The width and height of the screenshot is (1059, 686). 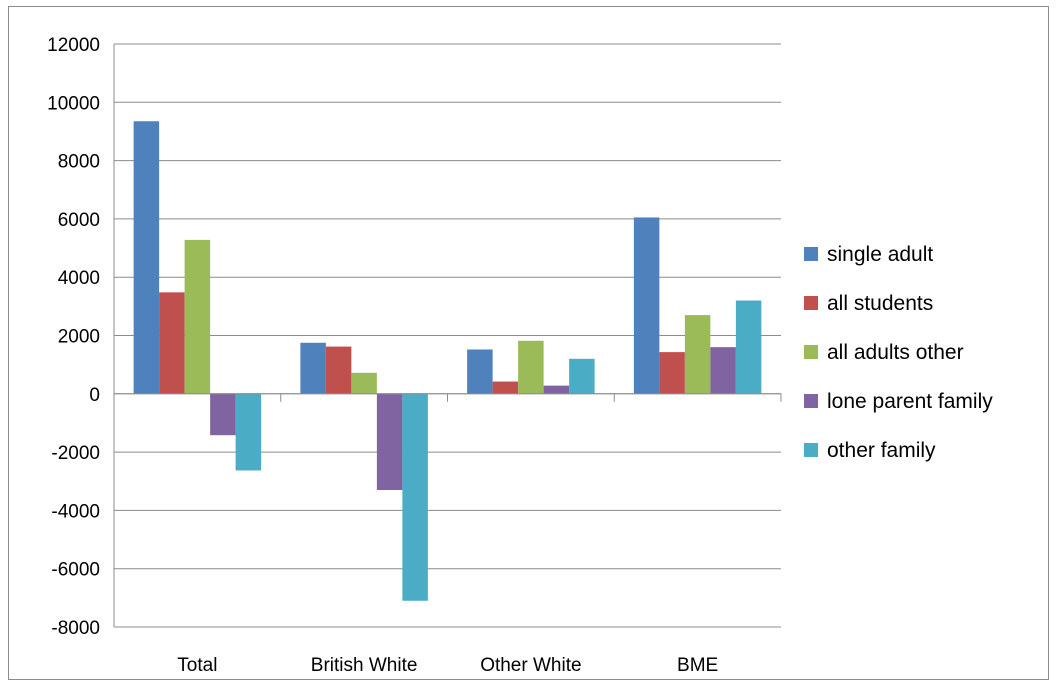 What do you see at coordinates (723, 370) in the screenshot?
I see `bar-lone-parent-family-bme` at bounding box center [723, 370].